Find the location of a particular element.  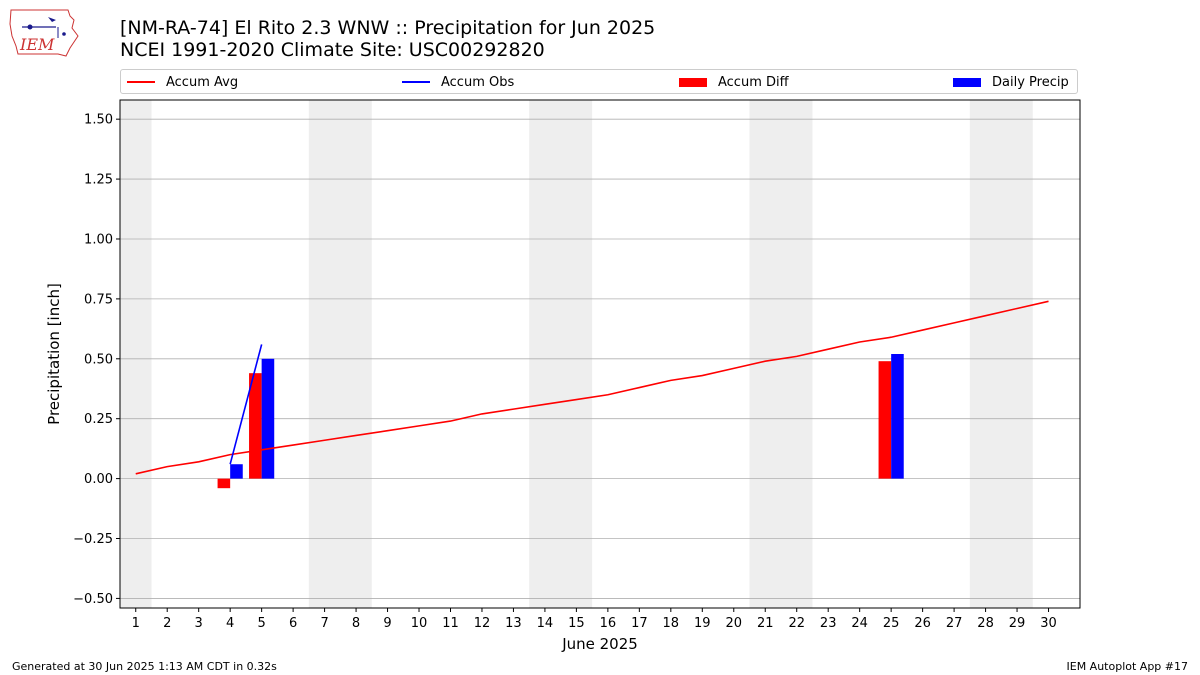

legend-item-accum-obs: Accum Obs is located at coordinates (458, 82).